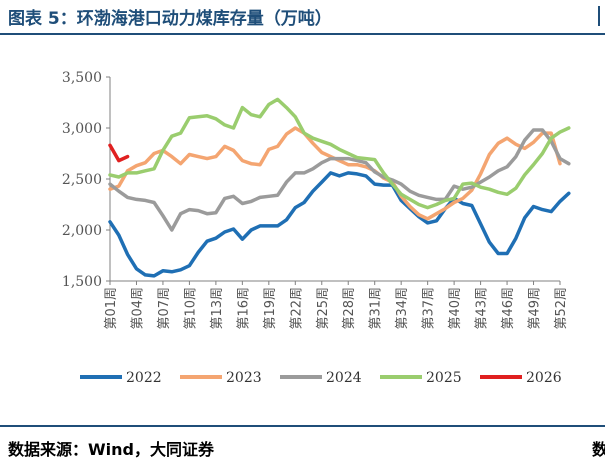 The width and height of the screenshot is (605, 468). Describe the element at coordinates (376, 308) in the screenshot. I see `x-tick-label: 第31周` at that location.